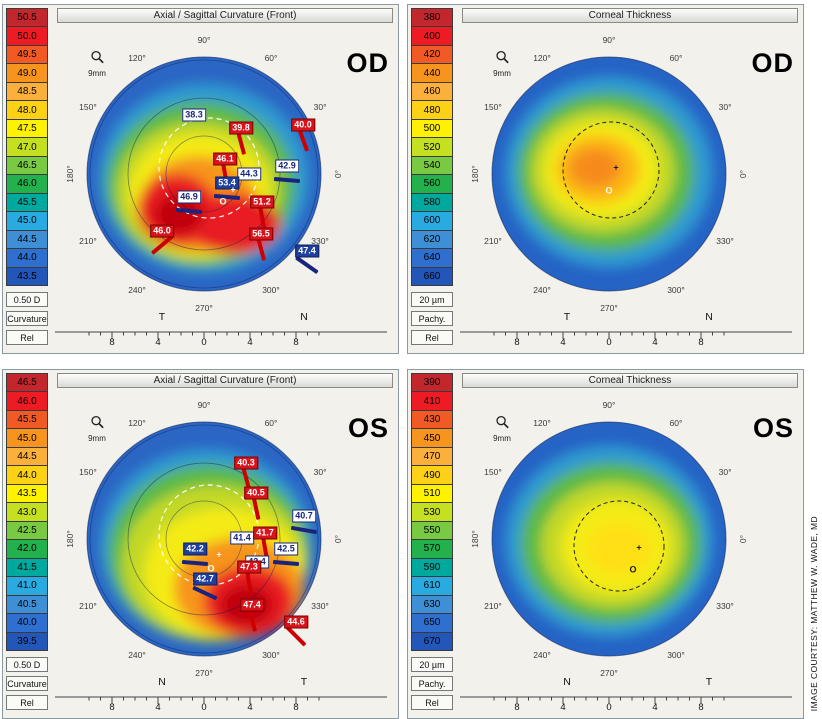  What do you see at coordinates (27, 586) in the screenshot?
I see `scale-value: 41.0` at bounding box center [27, 586].